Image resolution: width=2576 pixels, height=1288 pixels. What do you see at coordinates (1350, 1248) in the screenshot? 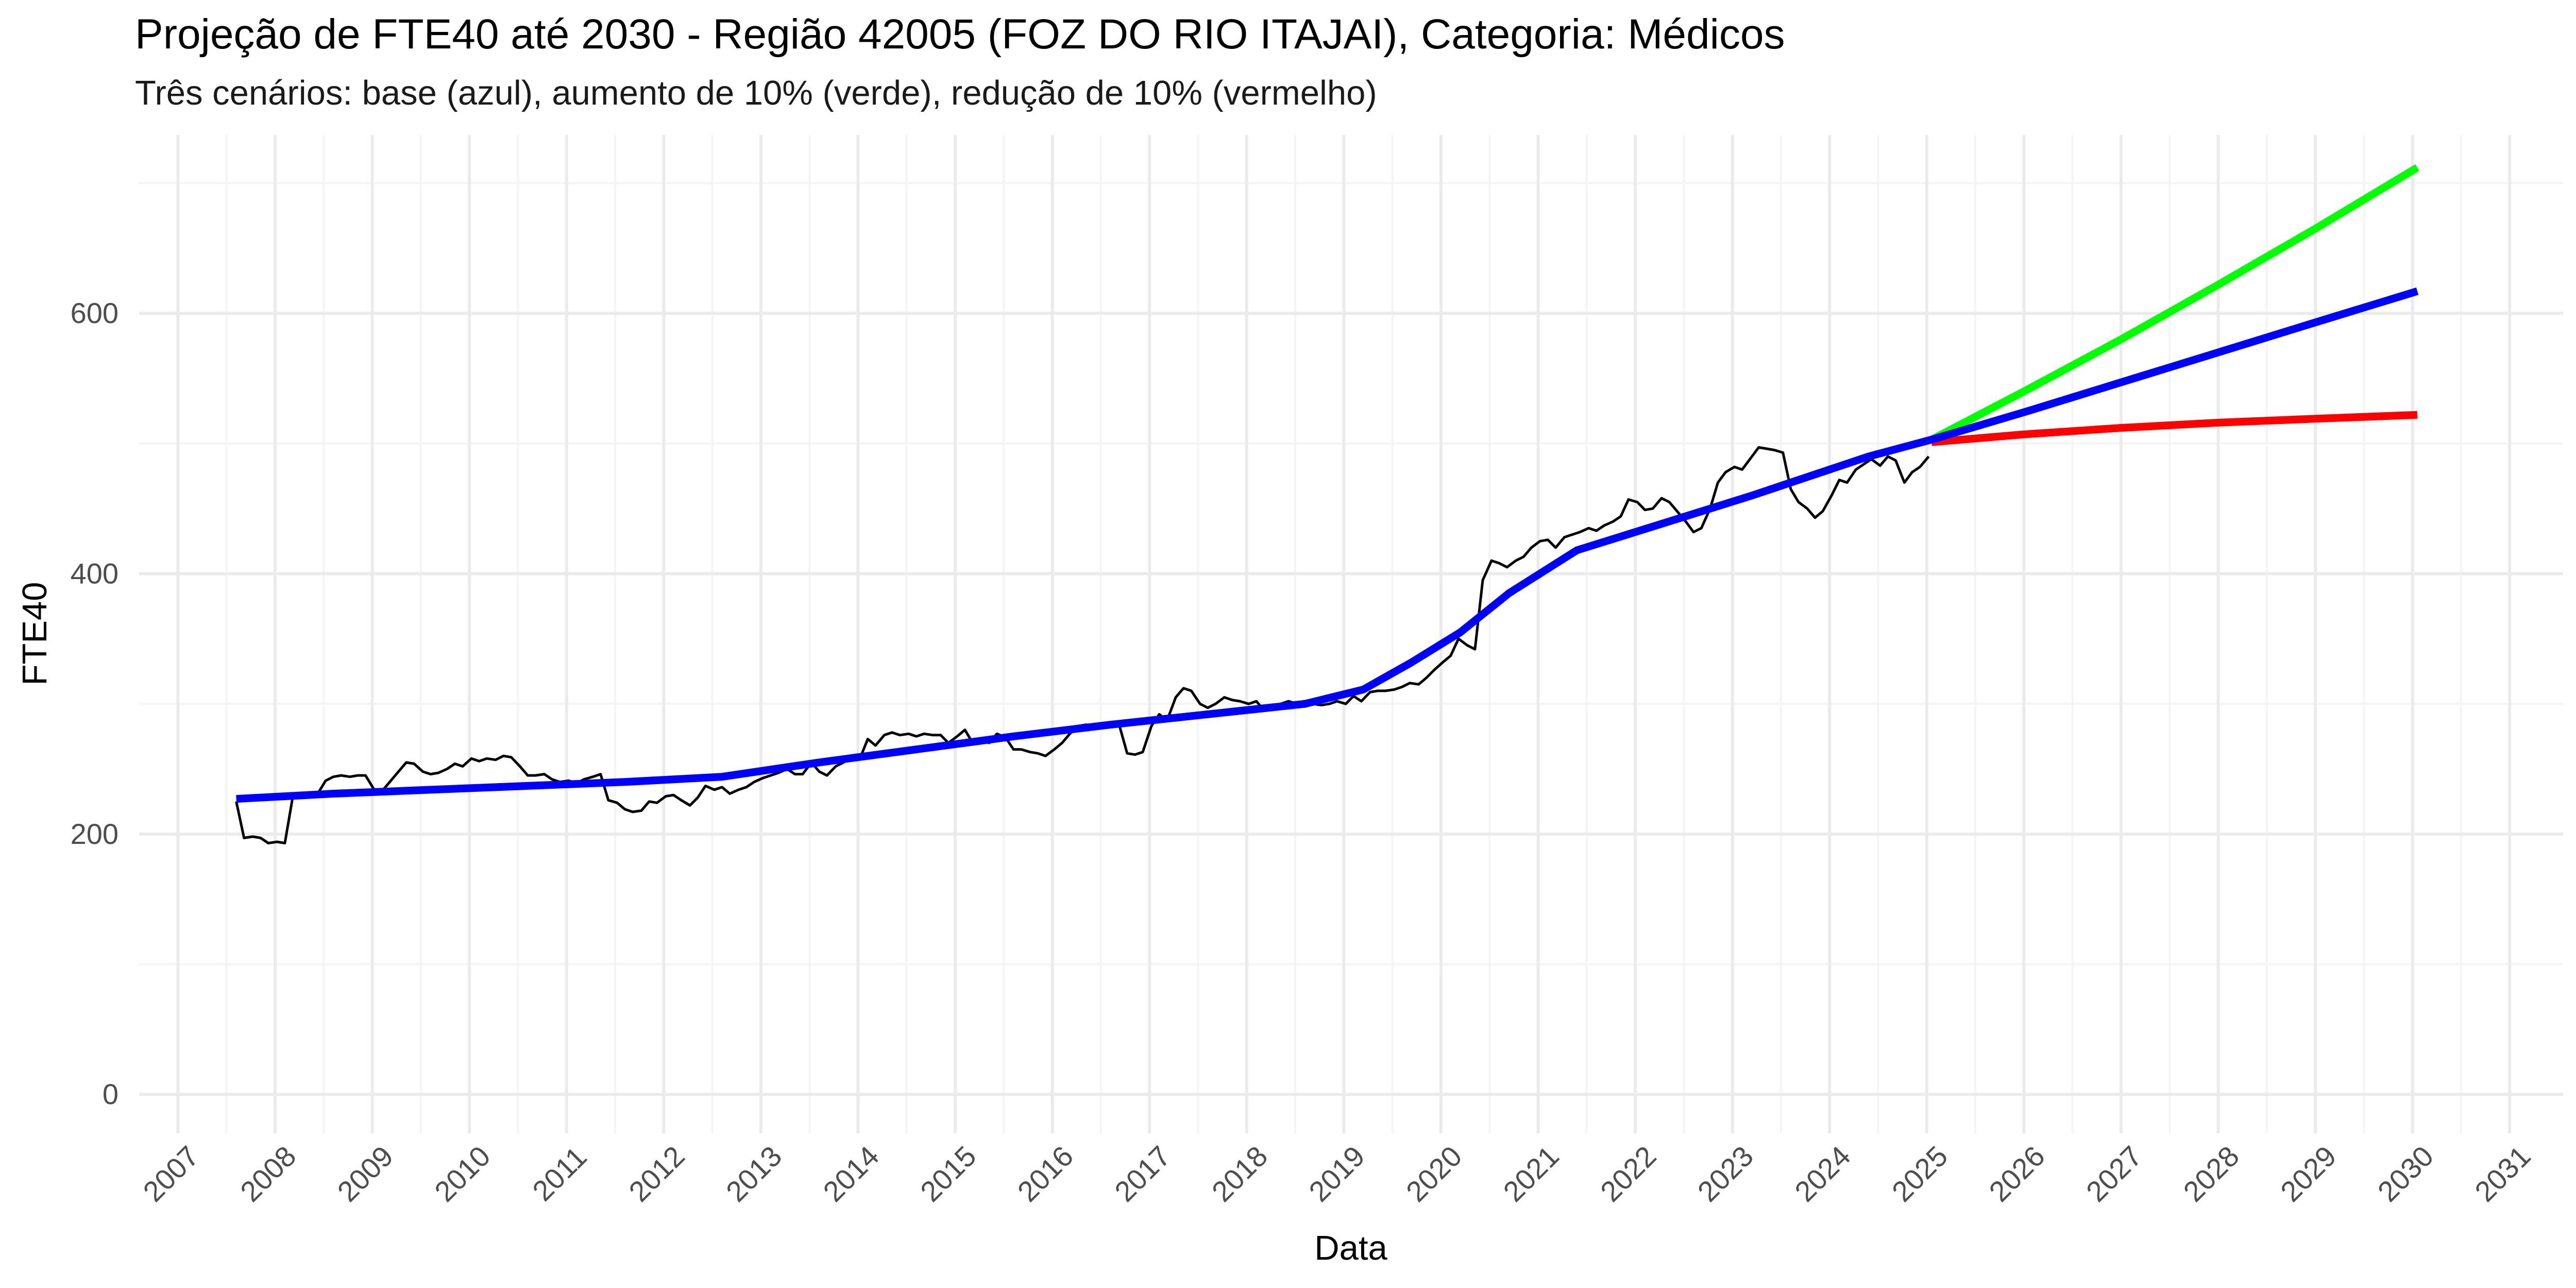
I see `x-axis-title: Data` at bounding box center [1350, 1248].